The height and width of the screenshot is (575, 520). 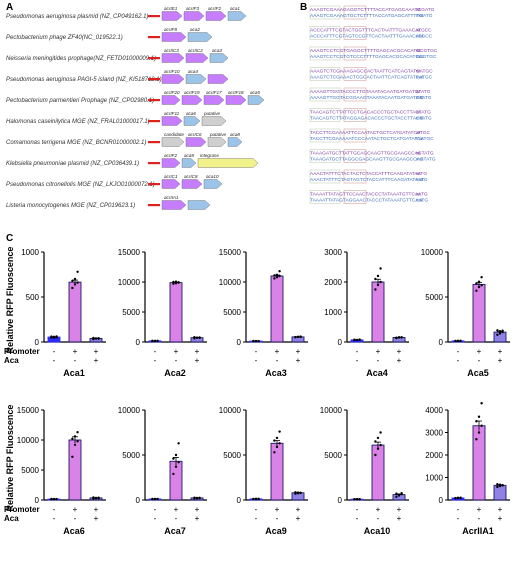 I want to click on gene-name: acrIF2, so click(x=170, y=155).